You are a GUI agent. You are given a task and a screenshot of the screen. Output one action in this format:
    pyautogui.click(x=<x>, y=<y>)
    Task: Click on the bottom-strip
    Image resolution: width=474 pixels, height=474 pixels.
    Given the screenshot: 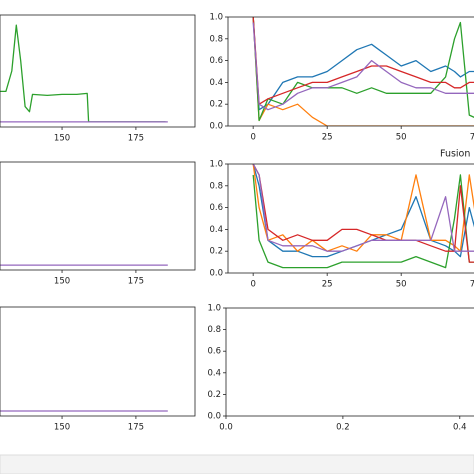 What is the action you would take?
    pyautogui.click(x=237, y=464)
    